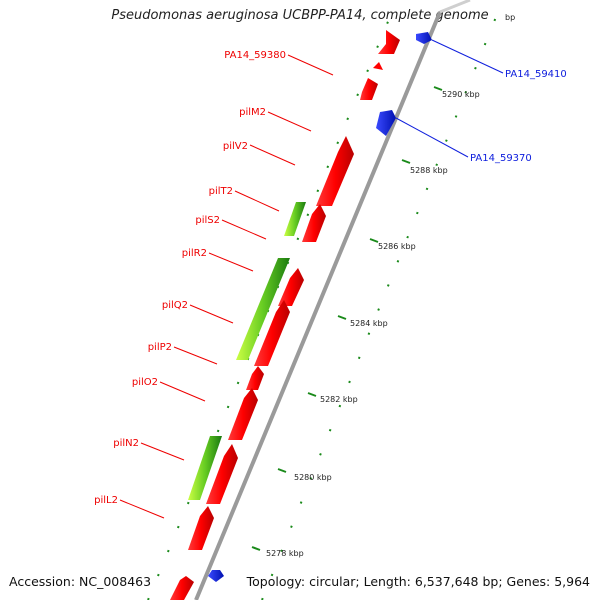 Image resolution: width=600 pixels, height=600 pixels. What do you see at coordinates (313, 477) in the screenshot?
I see `scale-label: 5280 kbp` at bounding box center [313, 477].